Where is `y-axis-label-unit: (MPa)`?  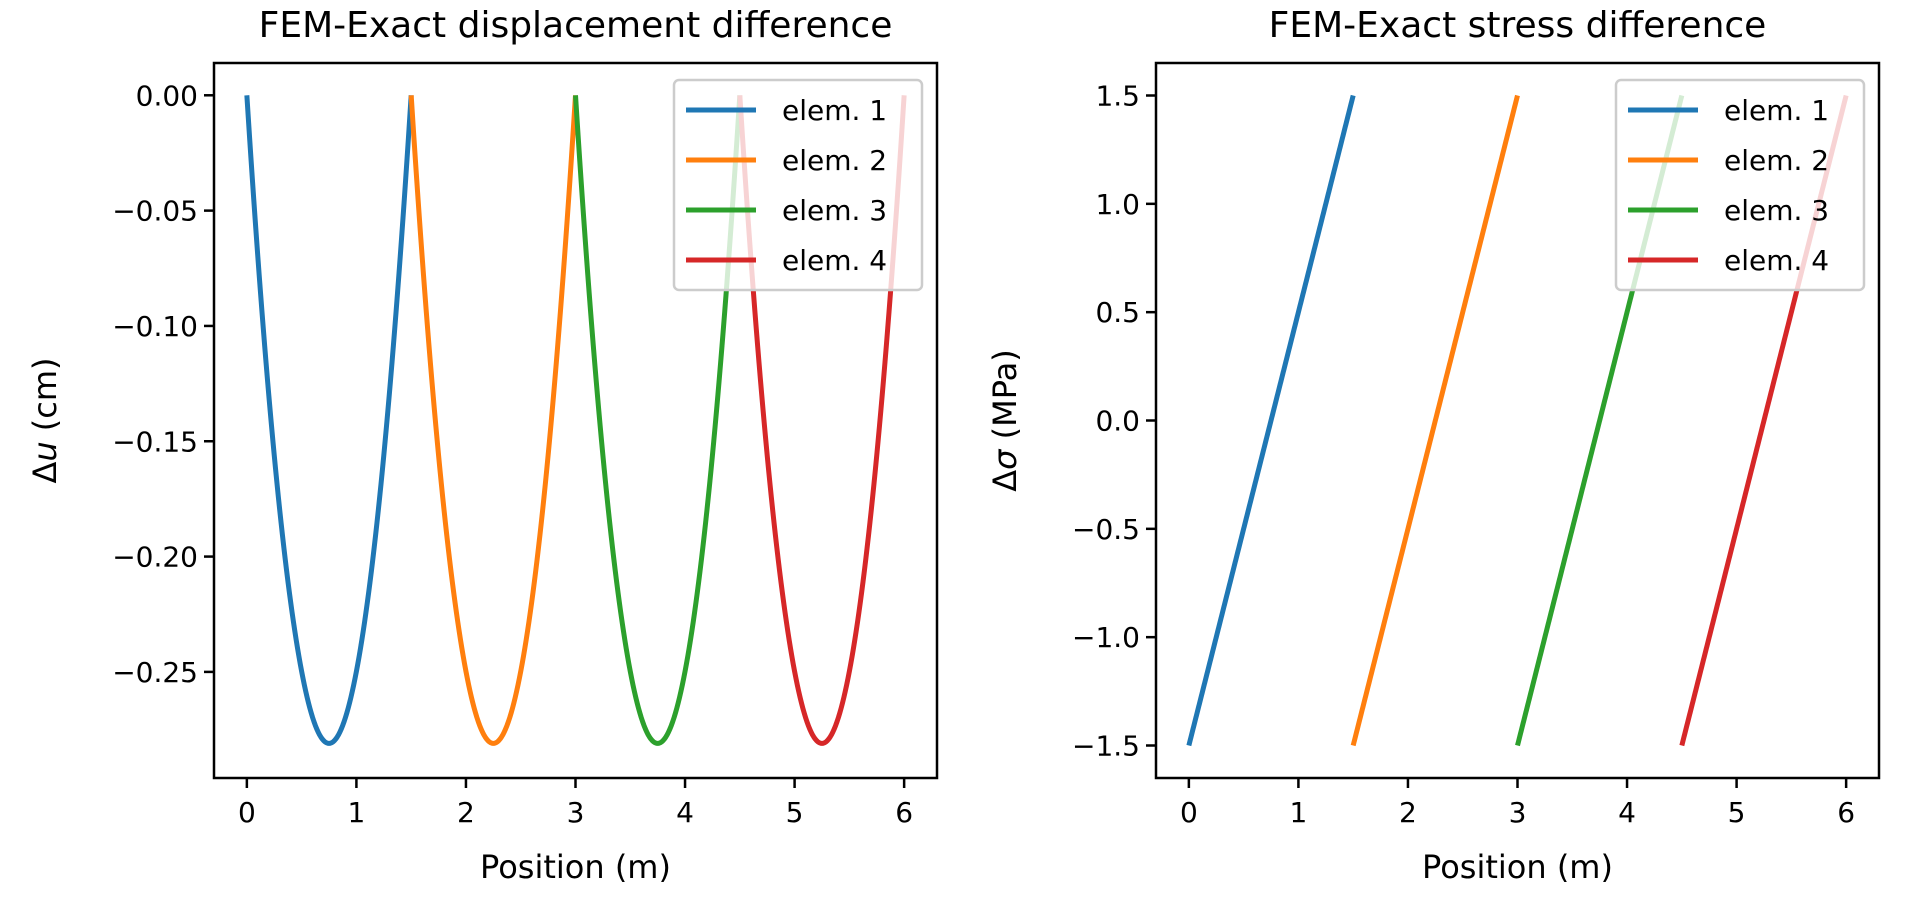
y-axis-label-unit: (MPa) is located at coordinates (1005, 399).